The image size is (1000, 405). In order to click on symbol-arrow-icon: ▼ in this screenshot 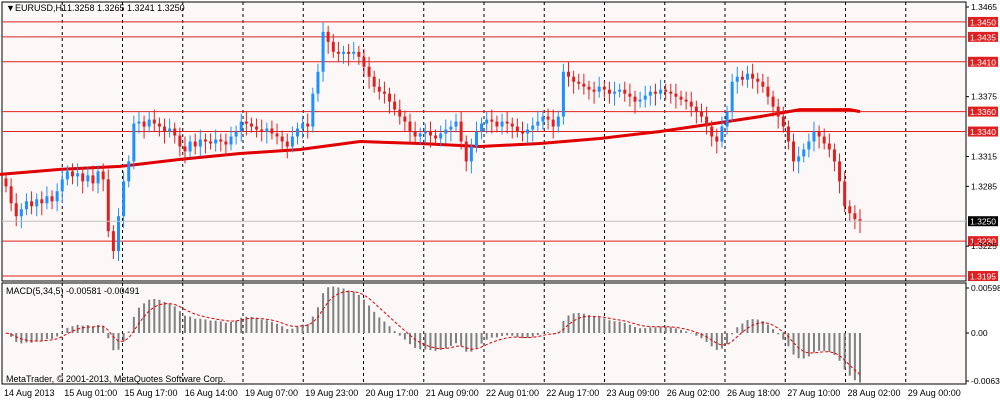, I will do `click(10, 8)`.